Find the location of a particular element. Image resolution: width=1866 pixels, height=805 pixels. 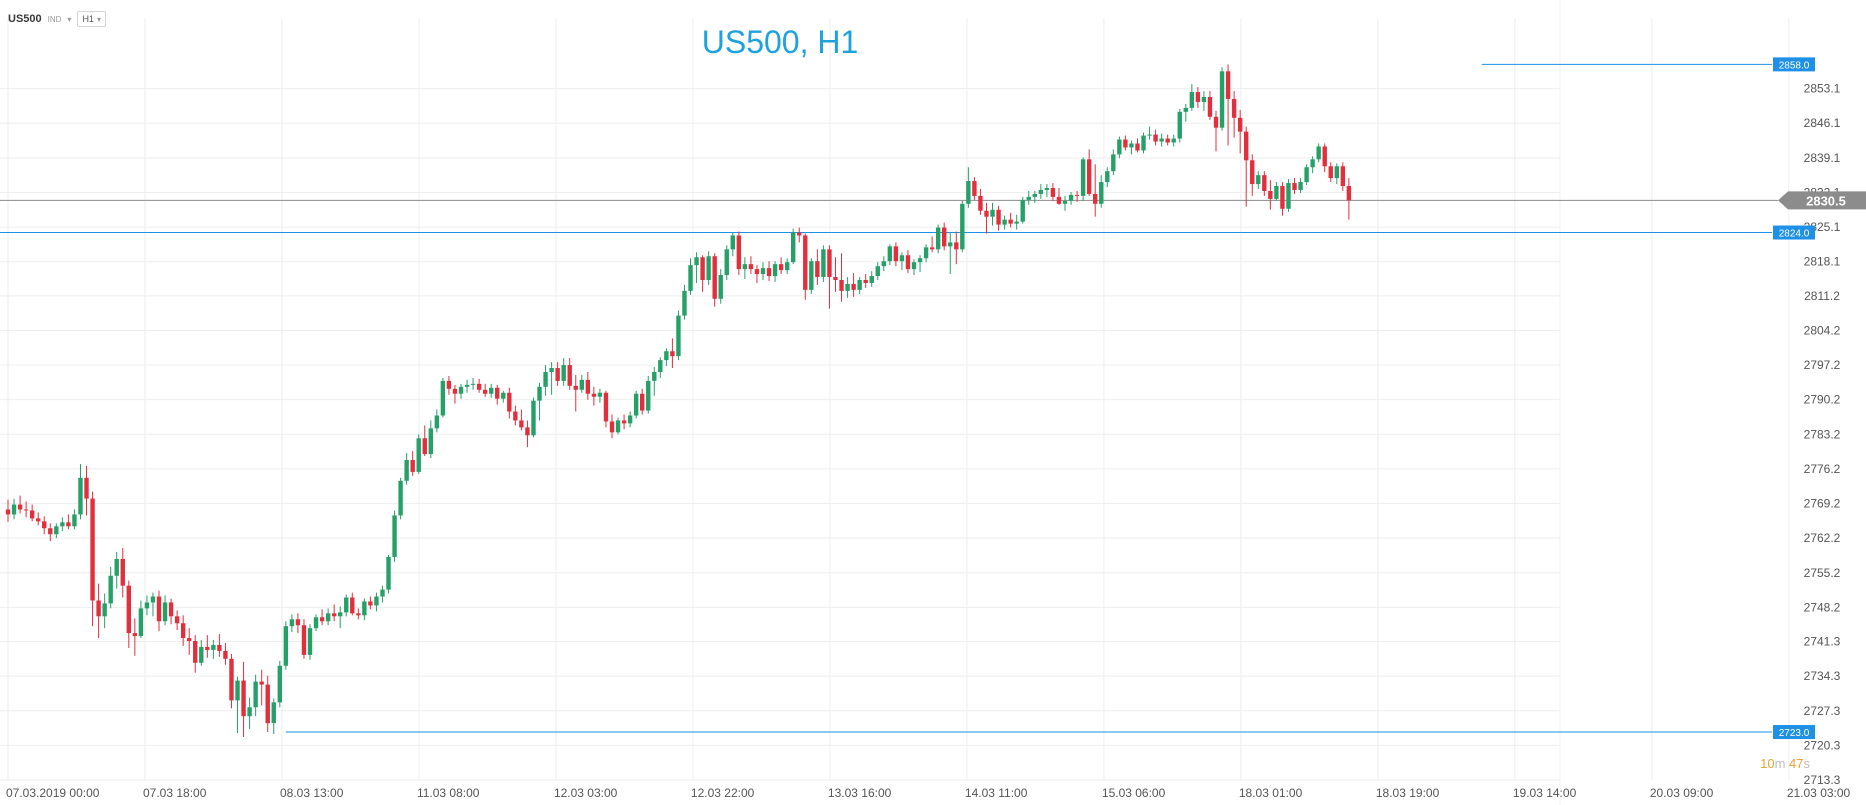

y-tick-label: 2797.2 is located at coordinates (1822, 365).